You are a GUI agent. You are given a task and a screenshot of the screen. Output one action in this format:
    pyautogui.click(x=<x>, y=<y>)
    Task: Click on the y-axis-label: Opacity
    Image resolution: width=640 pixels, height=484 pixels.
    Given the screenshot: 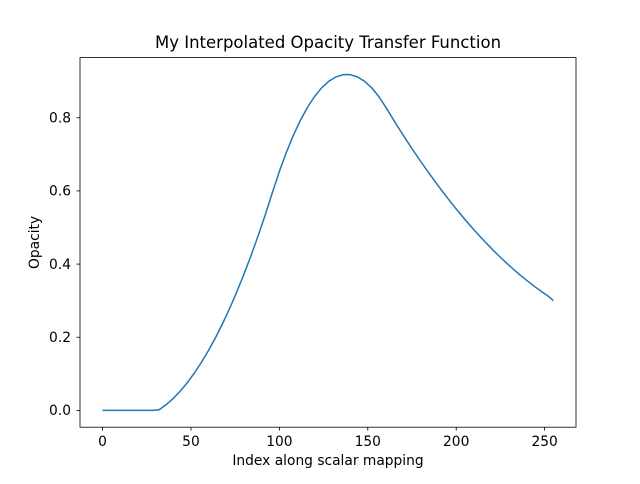 What is the action you would take?
    pyautogui.click(x=35, y=242)
    